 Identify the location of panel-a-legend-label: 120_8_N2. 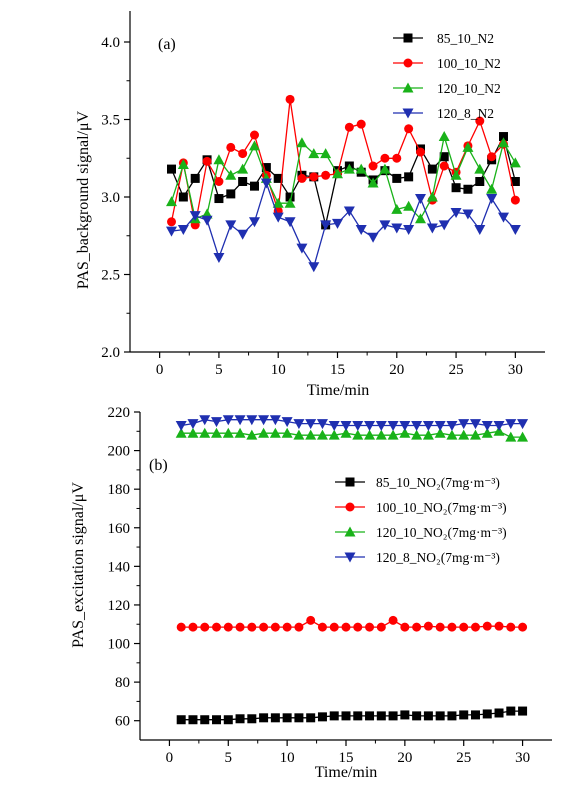
(465, 113).